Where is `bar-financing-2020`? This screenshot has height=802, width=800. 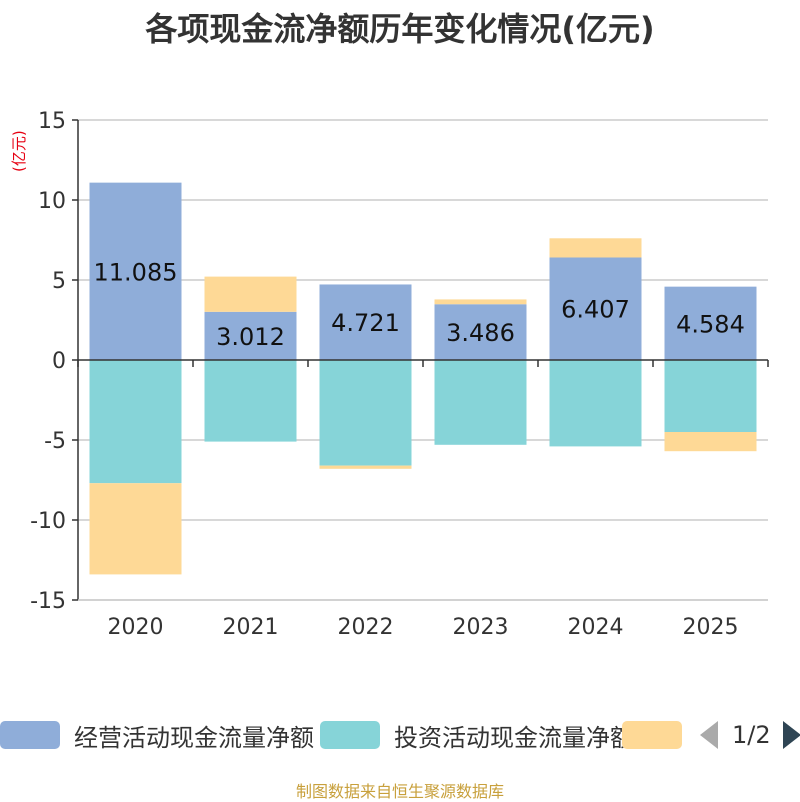 bar-financing-2020 is located at coordinates (135, 529).